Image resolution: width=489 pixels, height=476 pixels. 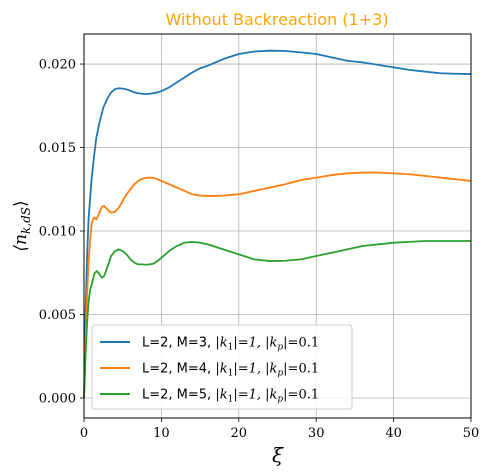 What do you see at coordinates (316, 433) in the screenshot?
I see `x-tick-label: 30` at bounding box center [316, 433].